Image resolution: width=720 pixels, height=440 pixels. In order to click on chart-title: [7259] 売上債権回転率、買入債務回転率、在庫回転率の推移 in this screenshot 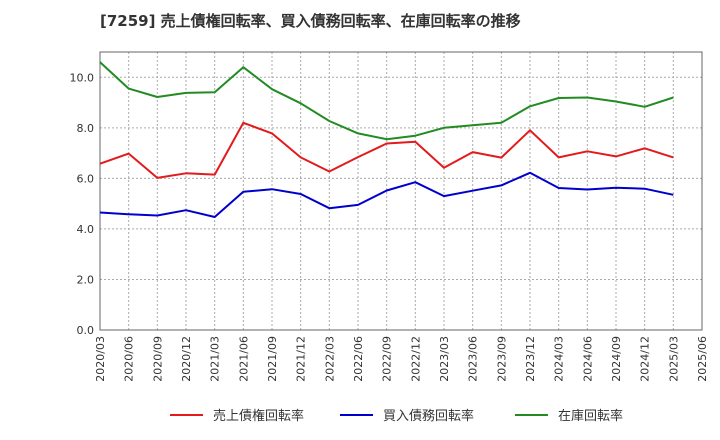, I will do `click(310, 21)`.